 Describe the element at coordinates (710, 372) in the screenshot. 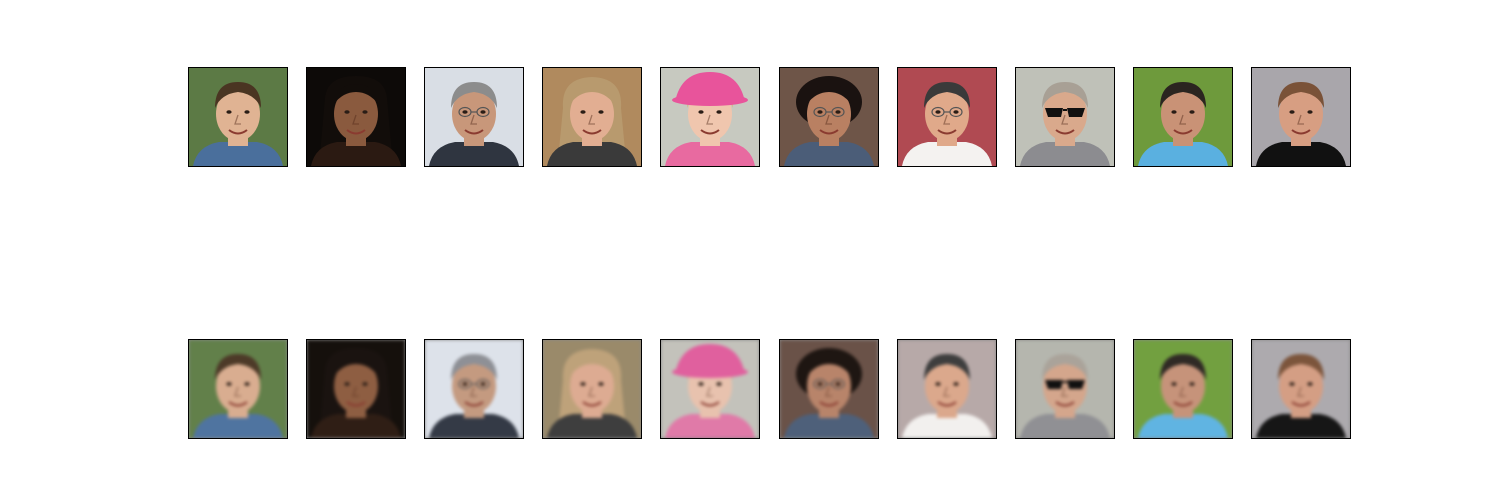

I see `hat-brim` at that location.